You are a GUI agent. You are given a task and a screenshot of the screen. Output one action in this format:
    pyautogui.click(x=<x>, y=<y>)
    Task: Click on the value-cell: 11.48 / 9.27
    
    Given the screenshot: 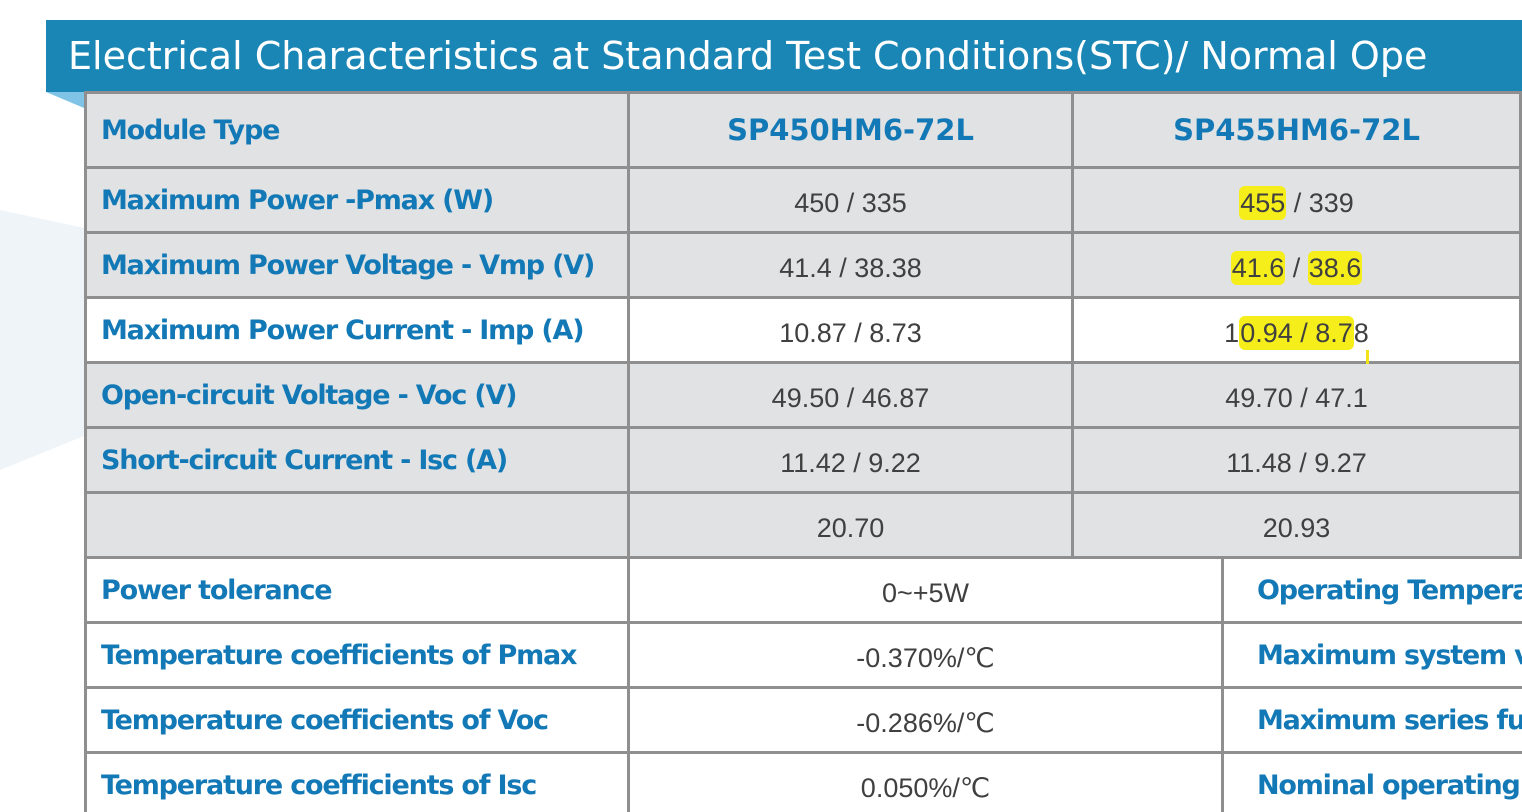 What is the action you would take?
    pyautogui.click(x=1296, y=460)
    